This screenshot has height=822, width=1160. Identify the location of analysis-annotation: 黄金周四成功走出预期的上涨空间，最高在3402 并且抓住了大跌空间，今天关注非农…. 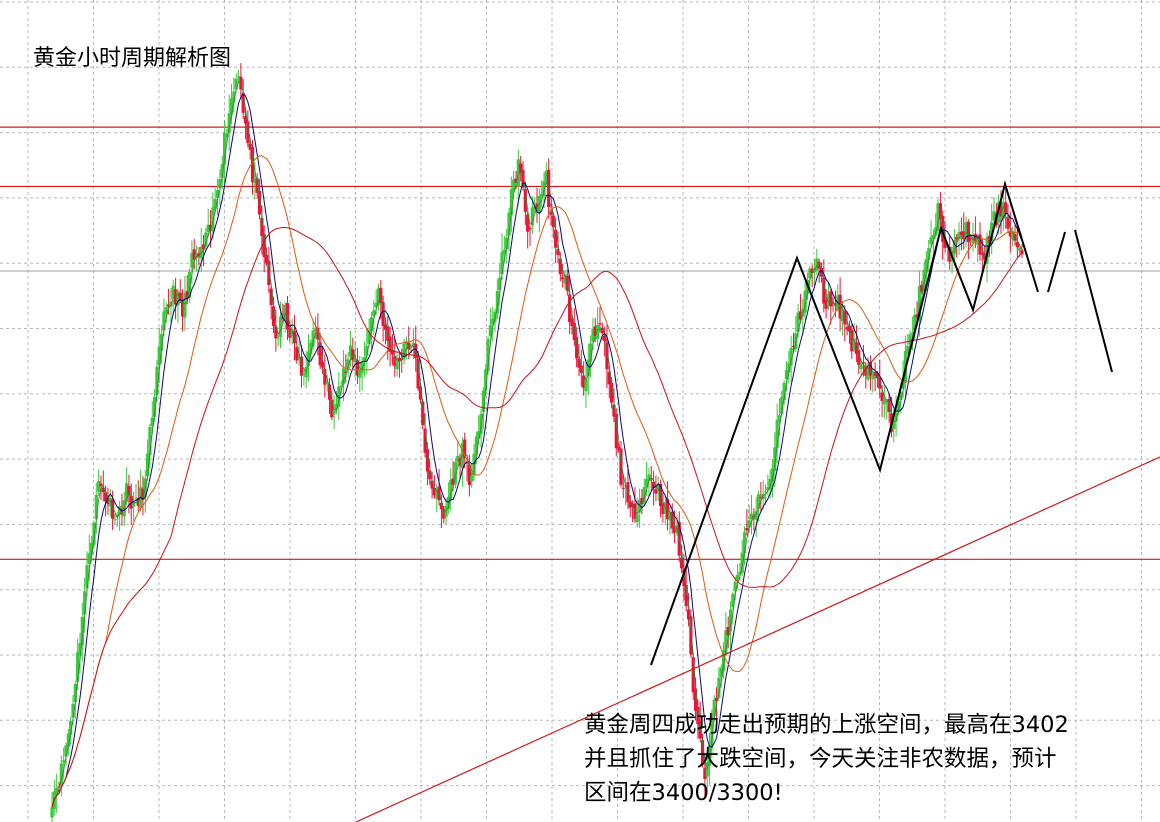
(869, 759).